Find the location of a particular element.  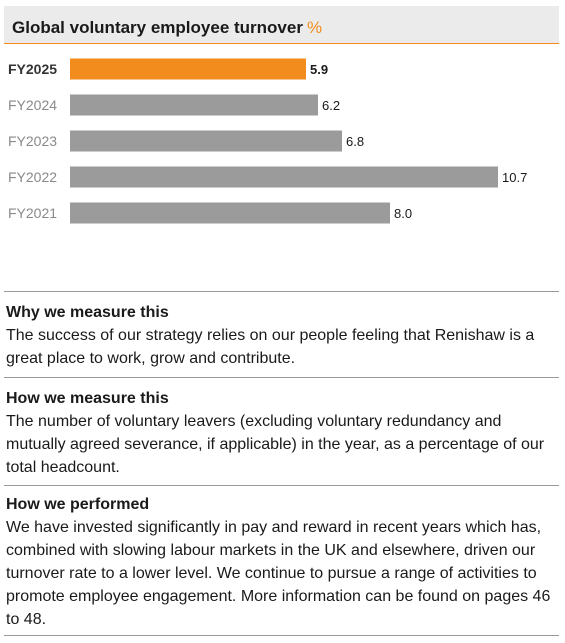

chart-header: Global voluntary employee turnover% is located at coordinates (281, 25).